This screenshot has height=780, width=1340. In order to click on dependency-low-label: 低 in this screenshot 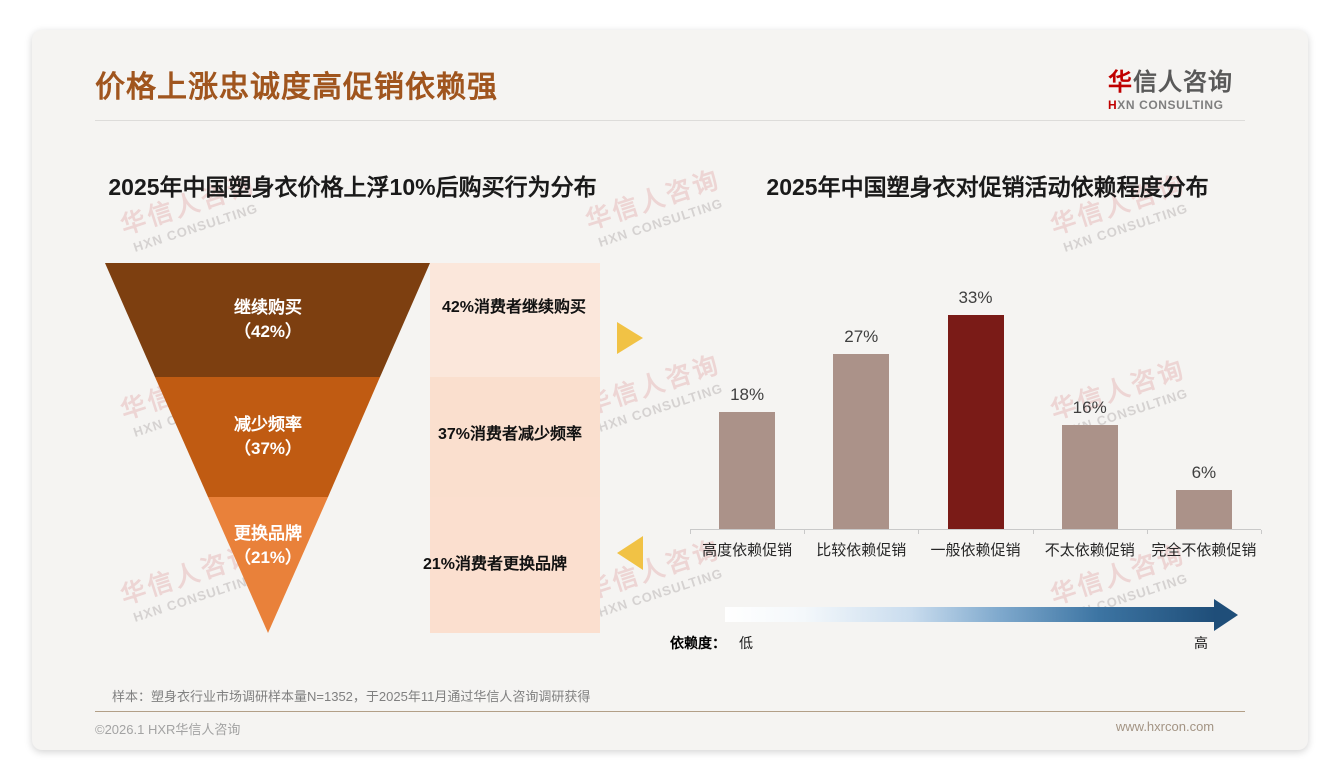, I will do `click(746, 643)`.